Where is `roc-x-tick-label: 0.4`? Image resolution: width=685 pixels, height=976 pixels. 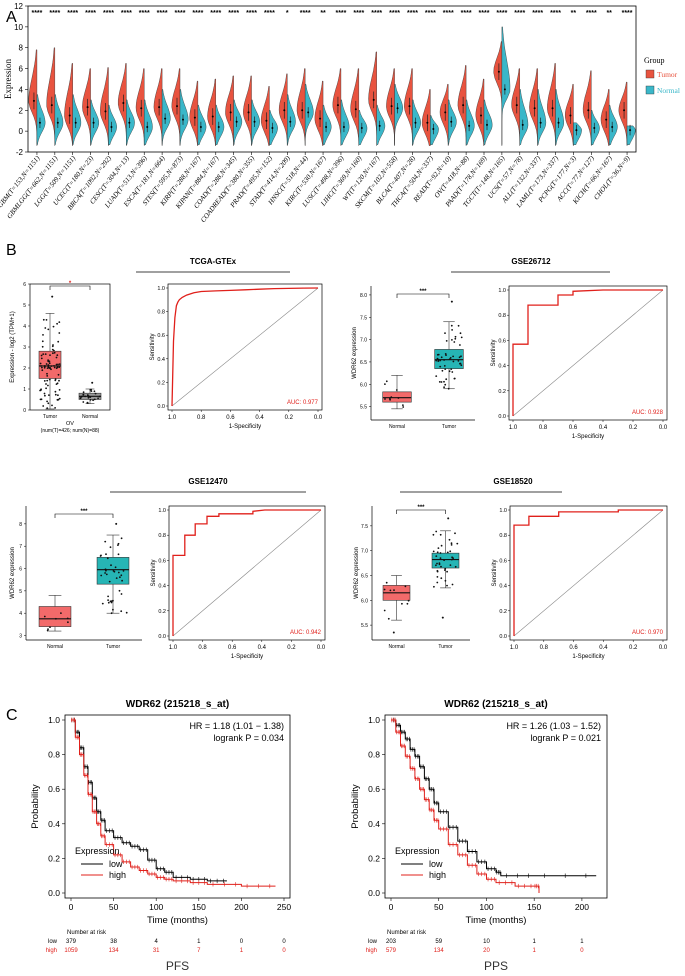
roc-x-tick-label: 0.4 is located at coordinates (262, 648).